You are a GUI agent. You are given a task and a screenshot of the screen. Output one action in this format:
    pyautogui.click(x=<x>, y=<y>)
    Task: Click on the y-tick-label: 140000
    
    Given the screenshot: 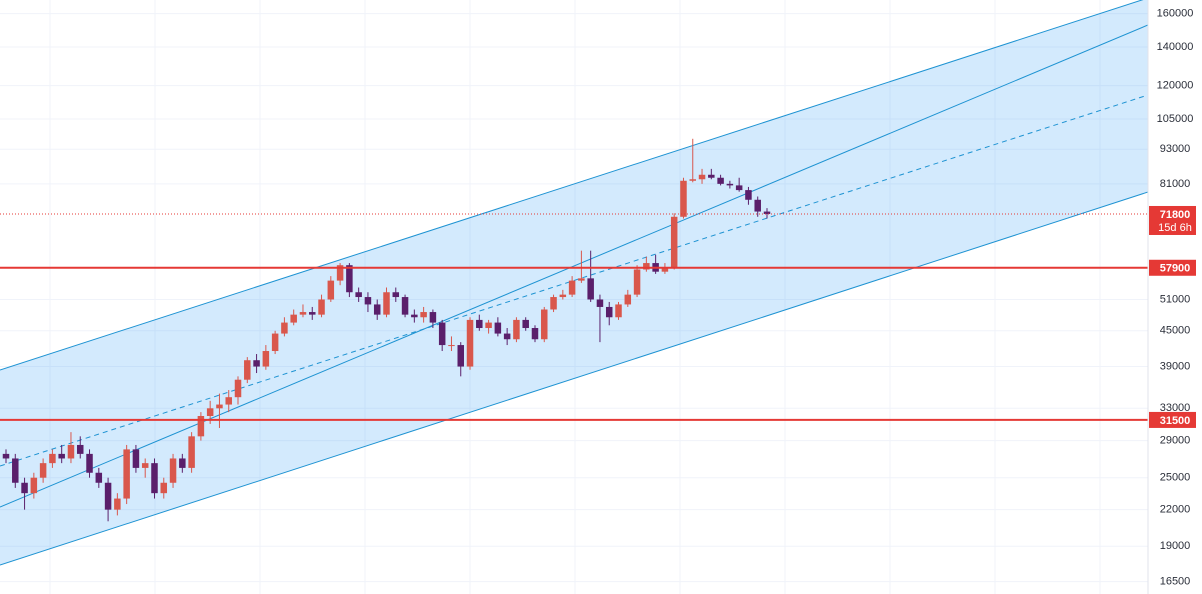 What is the action you would take?
    pyautogui.click(x=1175, y=47)
    